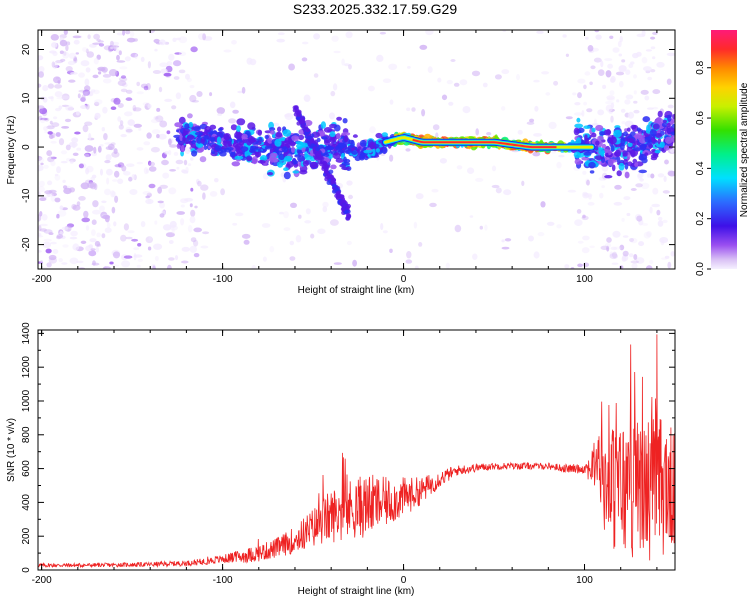  I want to click on spectrogram-y-tick-label: 20, so click(26, 50).